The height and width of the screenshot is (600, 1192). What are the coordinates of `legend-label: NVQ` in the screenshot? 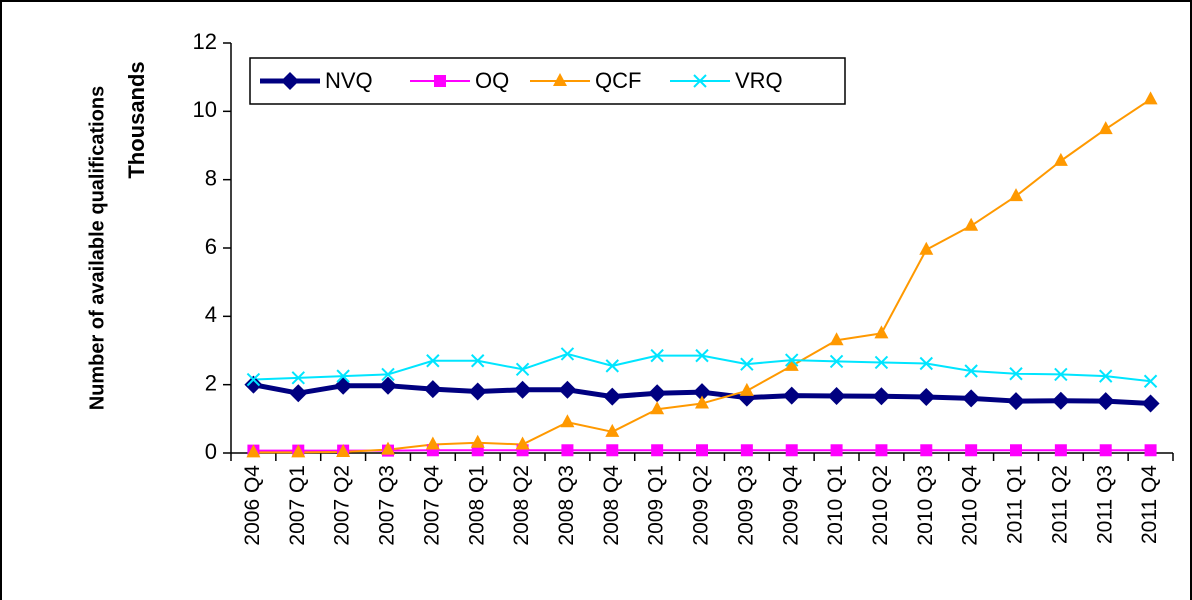 It's located at (349, 80).